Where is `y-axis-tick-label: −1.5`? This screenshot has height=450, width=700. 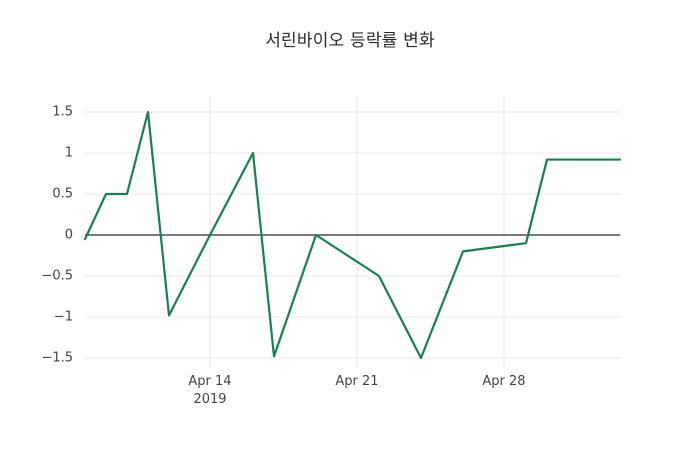 y-axis-tick-label: −1.5 is located at coordinates (57, 358).